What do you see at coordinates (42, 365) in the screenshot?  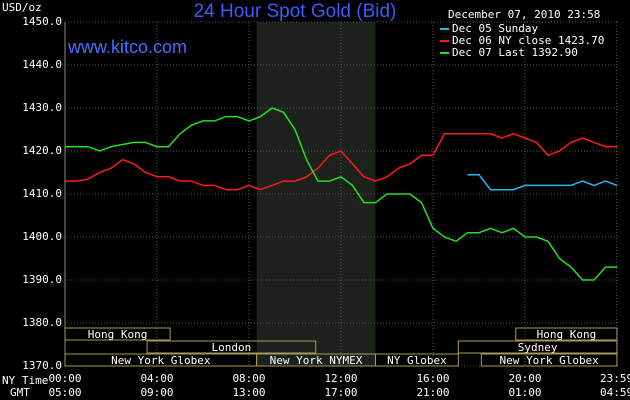 I see `y-tick-label: 1370.0` at bounding box center [42, 365].